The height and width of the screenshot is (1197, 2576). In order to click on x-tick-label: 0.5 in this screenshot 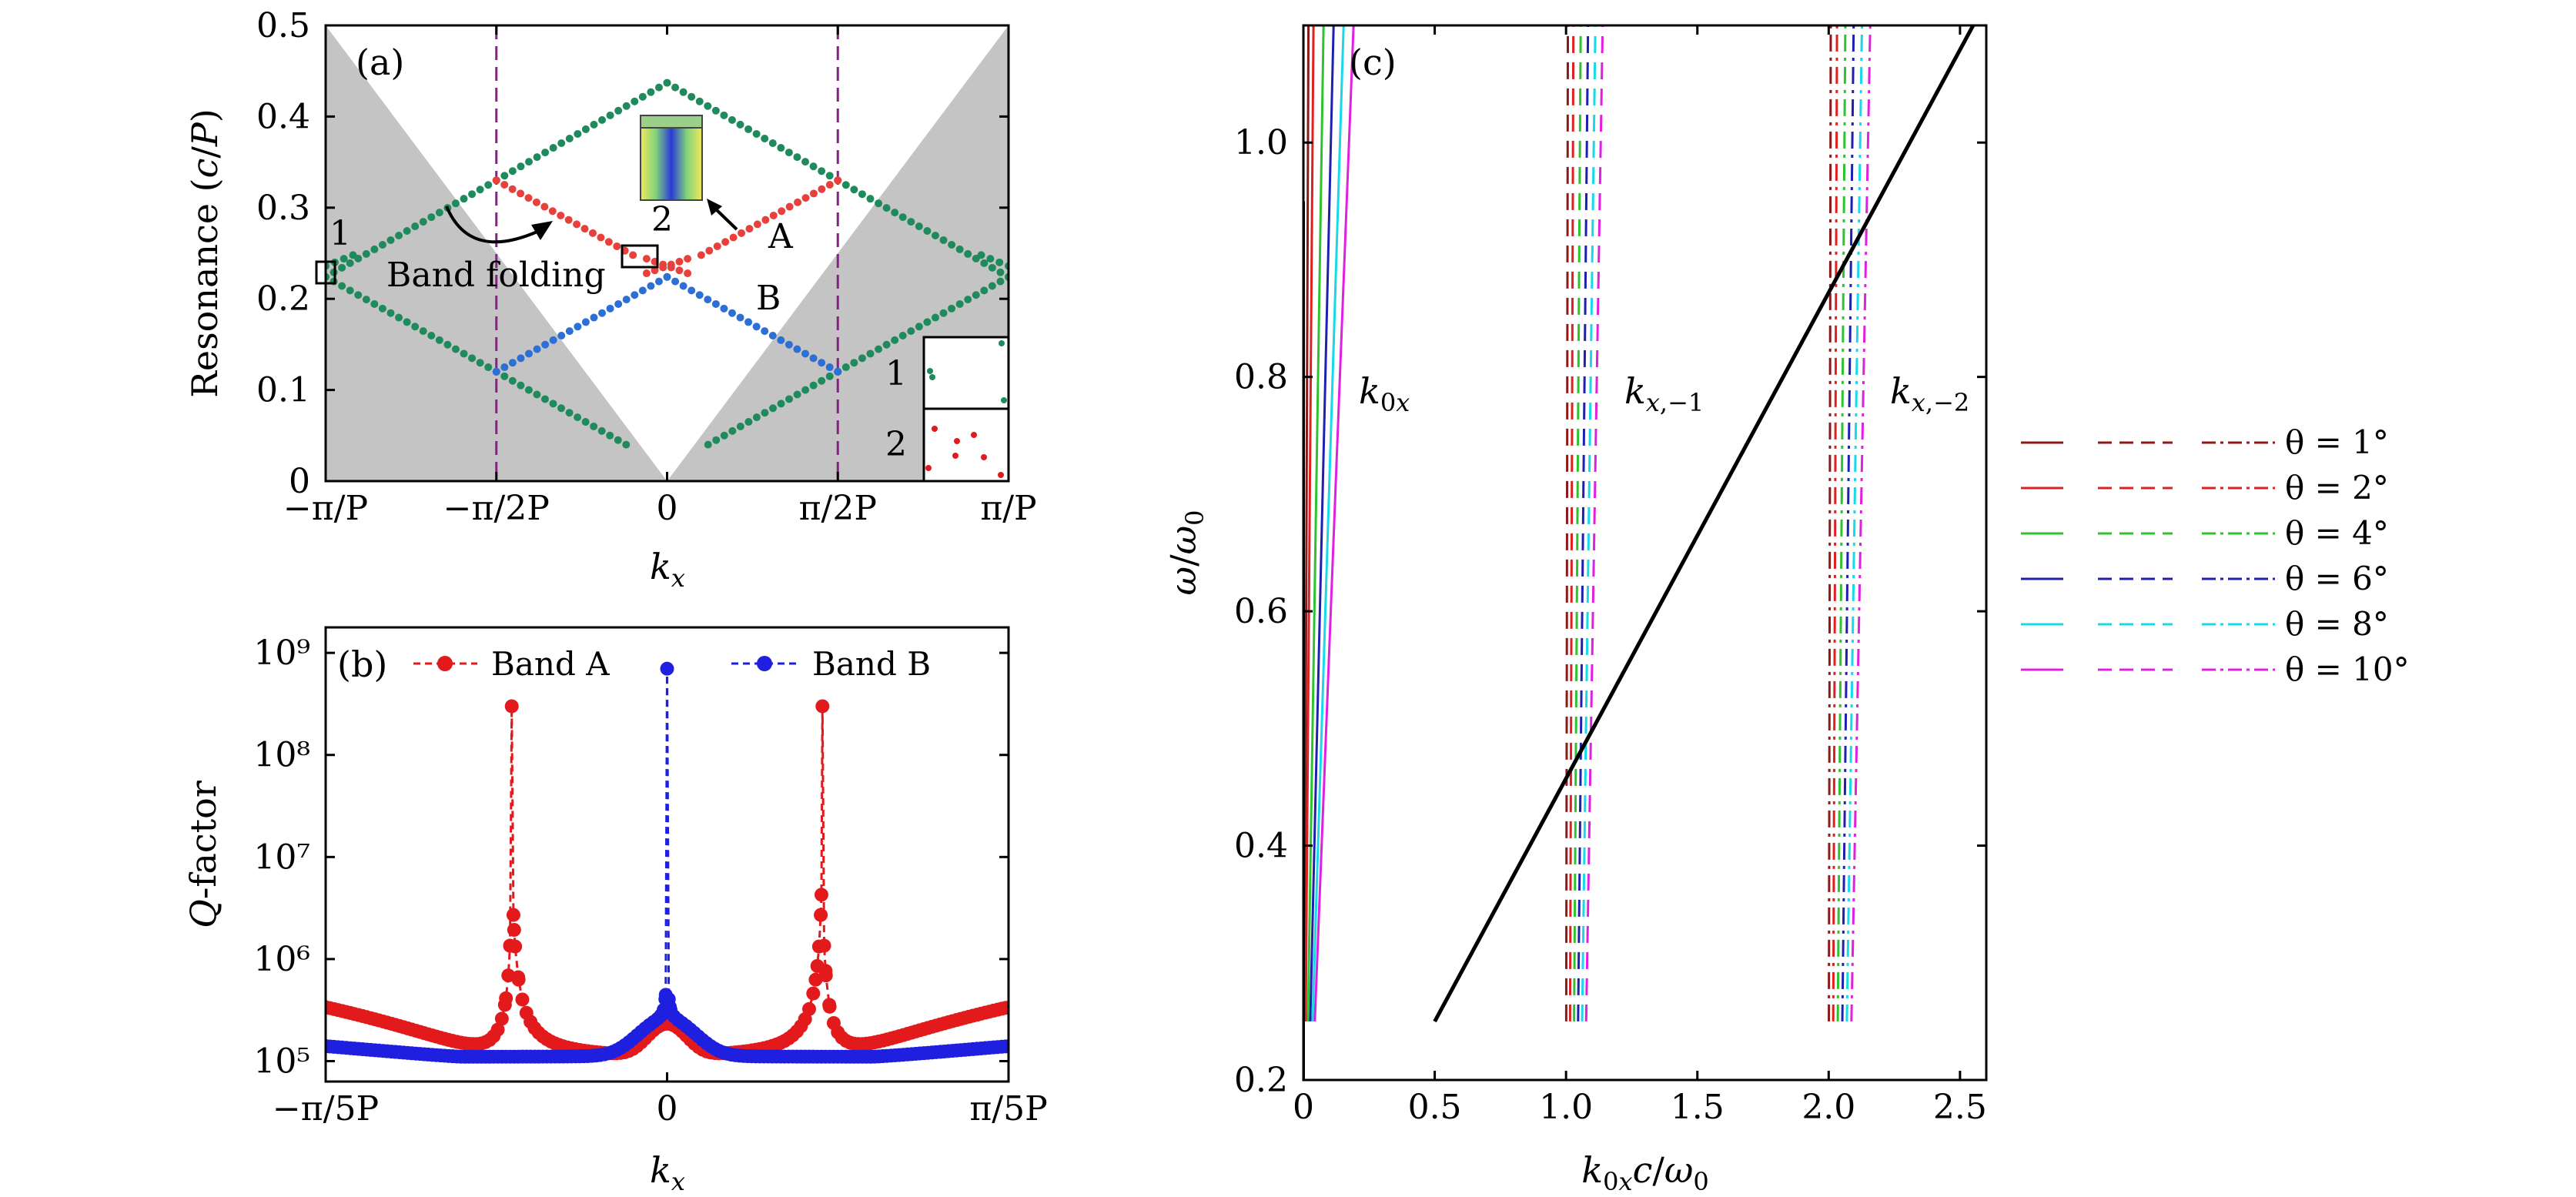, I will do `click(1435, 1107)`.